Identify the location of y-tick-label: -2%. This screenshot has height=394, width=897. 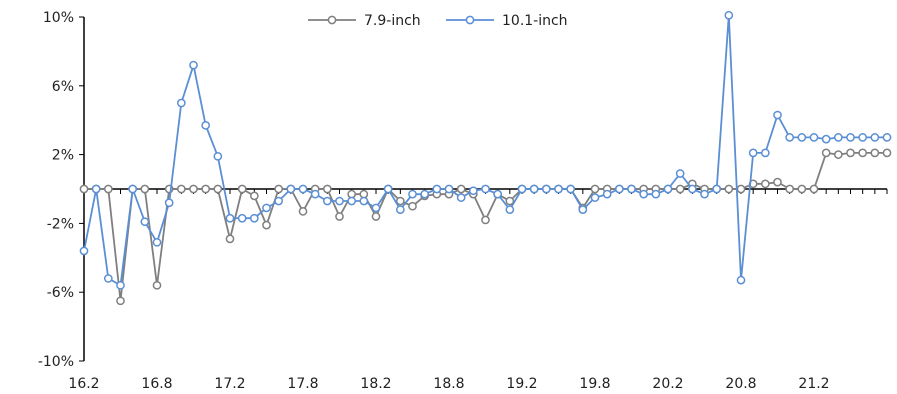
(60, 224).